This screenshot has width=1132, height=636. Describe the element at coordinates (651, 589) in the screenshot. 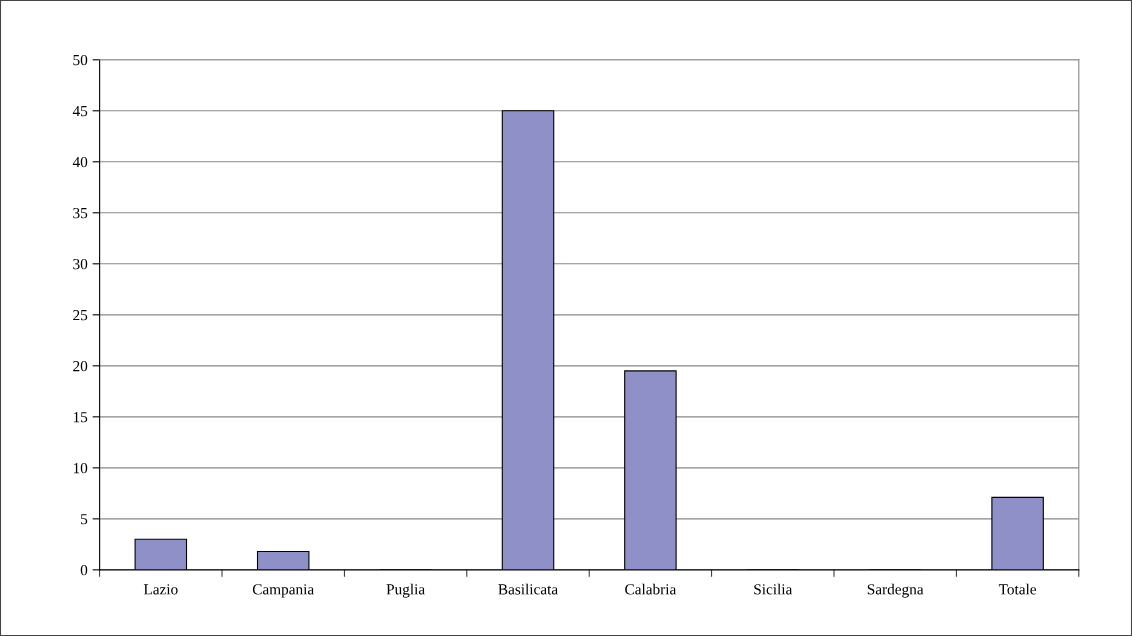

I see `x-tick-label: Calabria` at that location.